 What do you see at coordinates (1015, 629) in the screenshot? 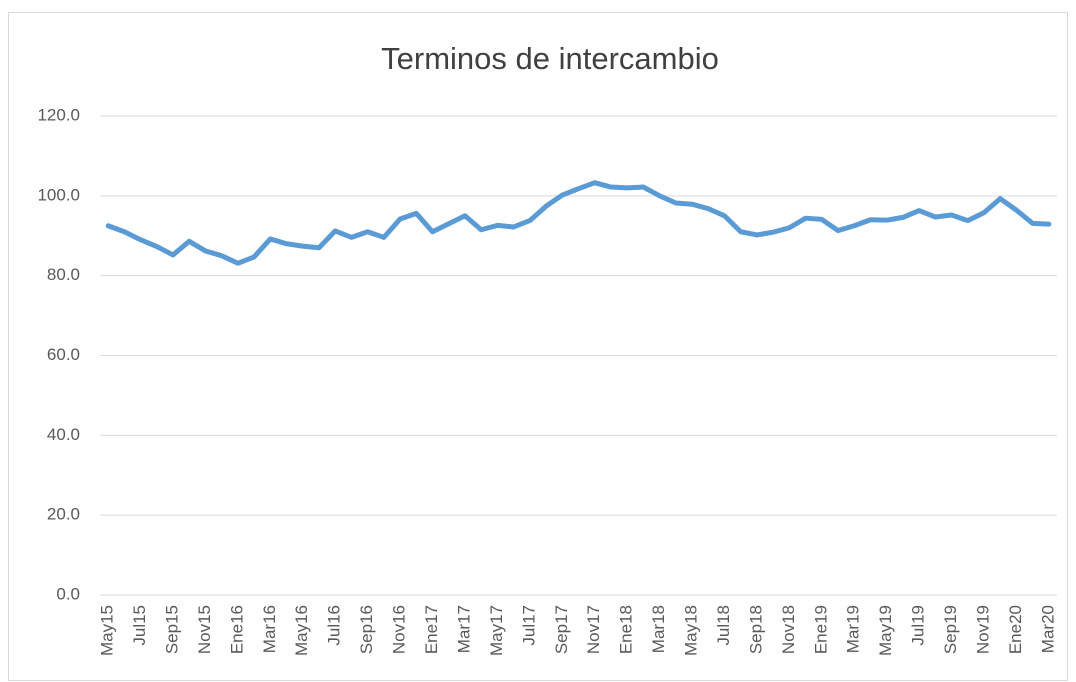
I see `x-tick-label: Ene20` at bounding box center [1015, 629].